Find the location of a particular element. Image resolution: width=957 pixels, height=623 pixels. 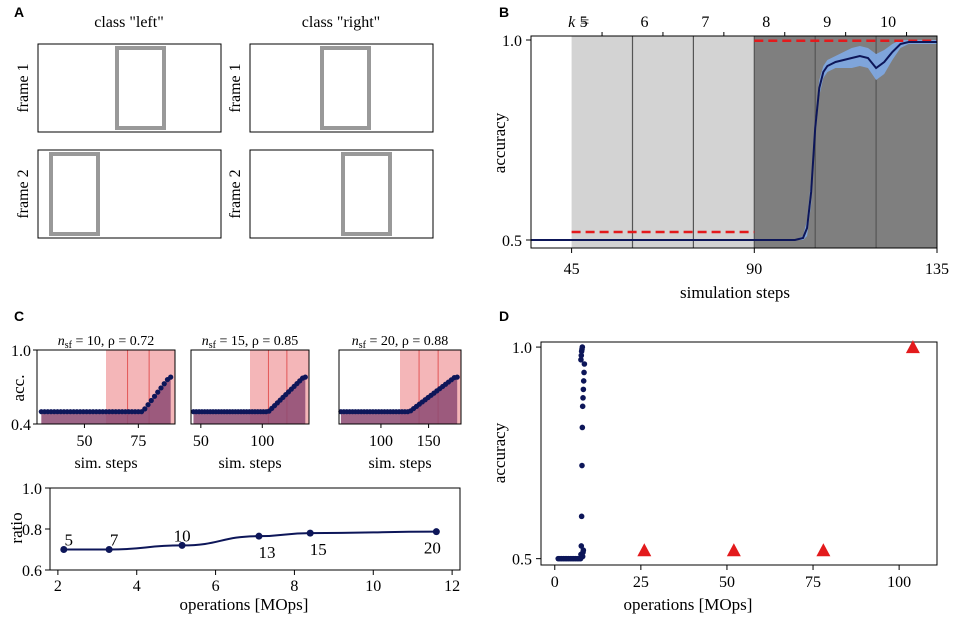

class-right-title: class "right" is located at coordinates (341, 22).